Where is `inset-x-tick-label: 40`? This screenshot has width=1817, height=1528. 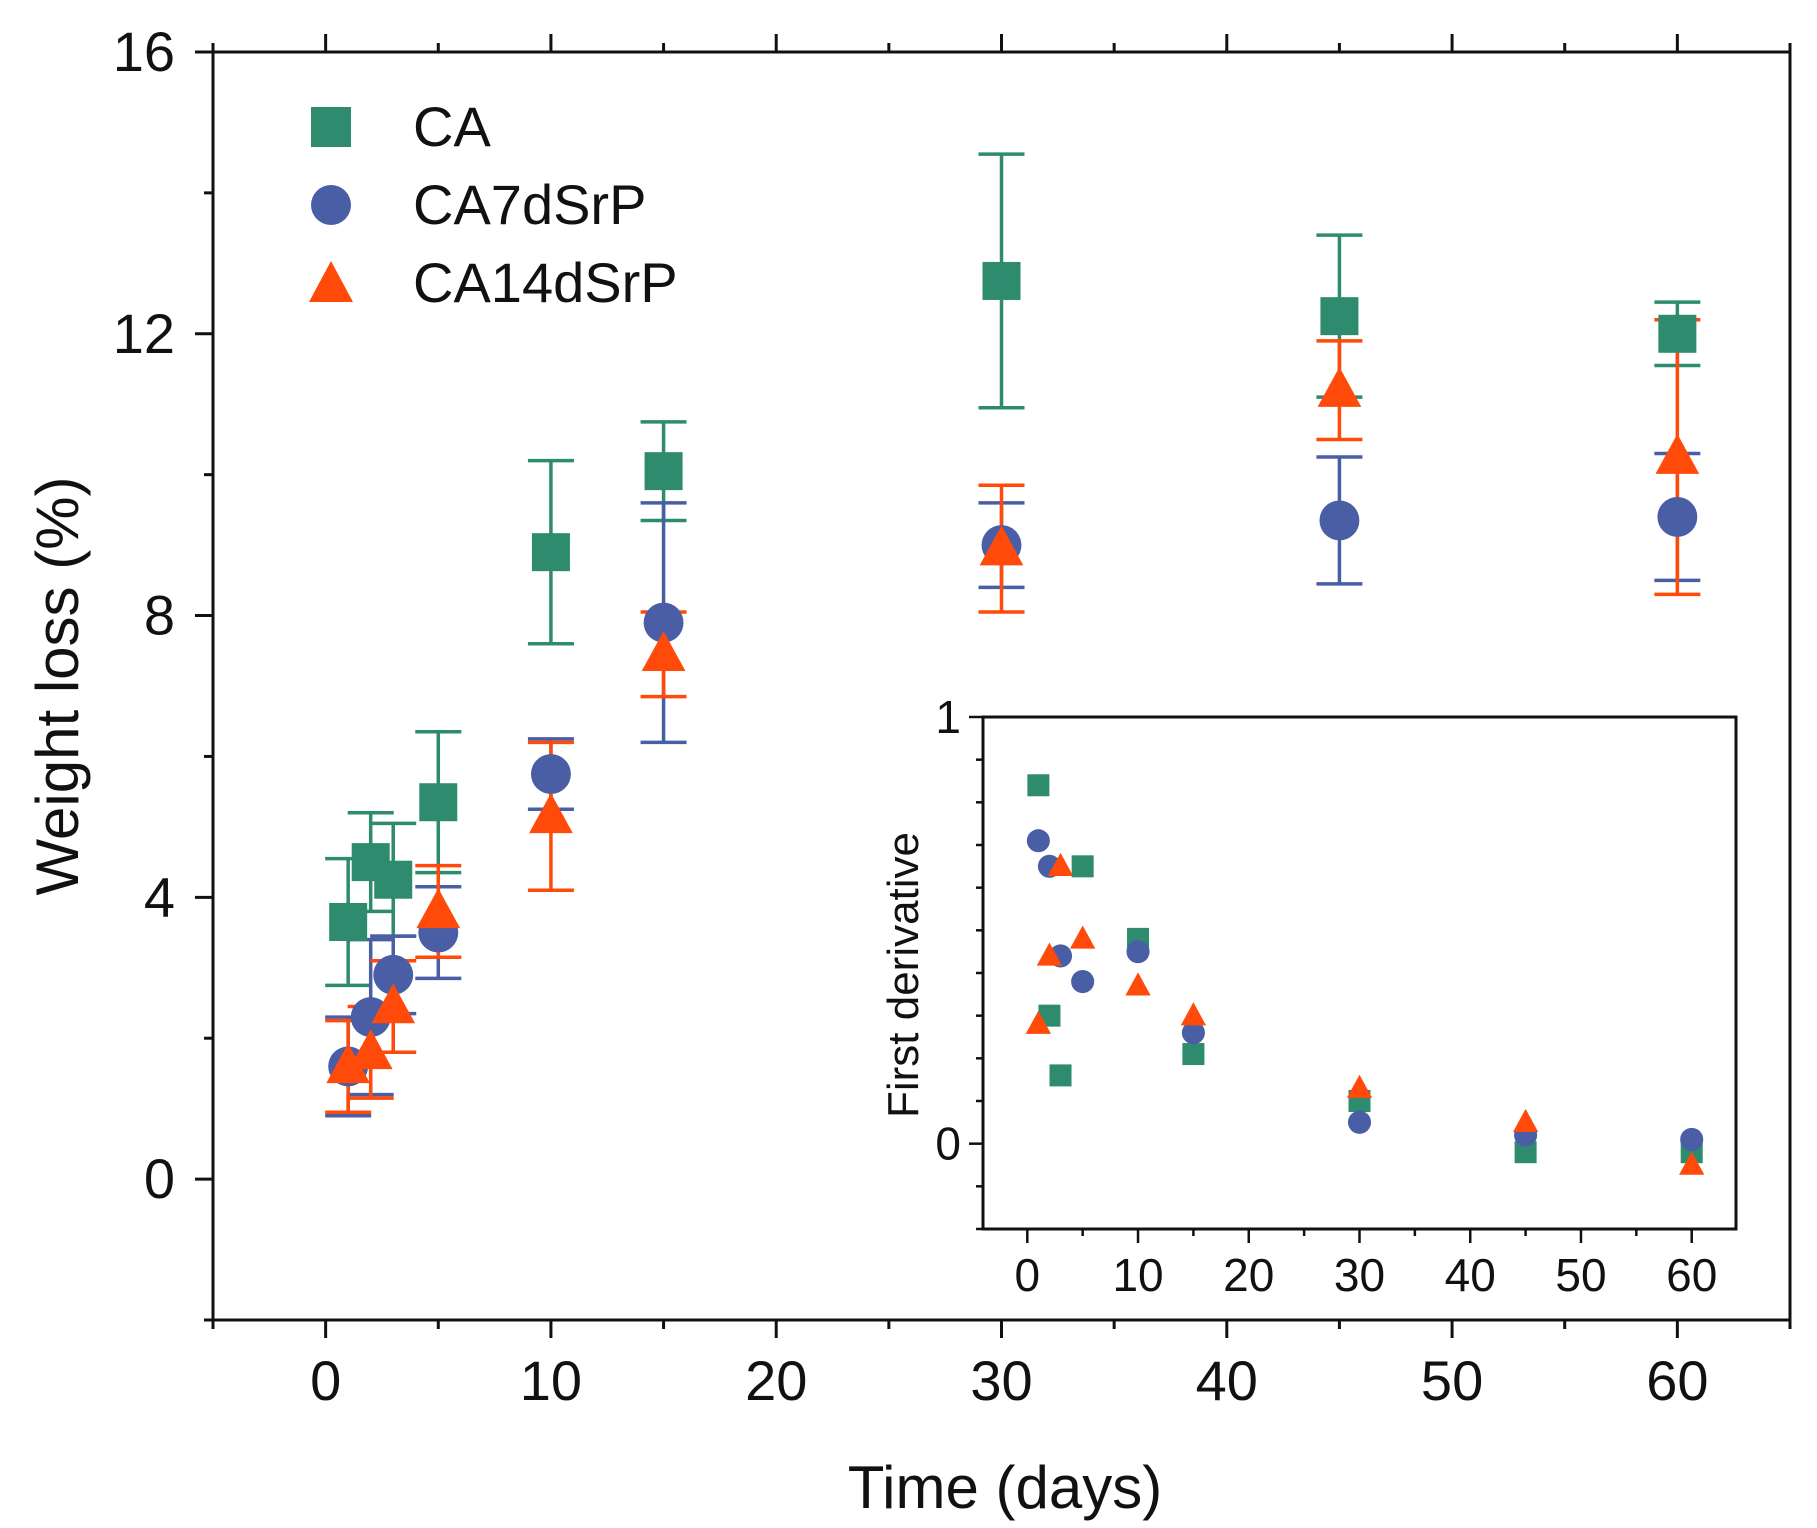 inset-x-tick-label: 40 is located at coordinates (1470, 1275).